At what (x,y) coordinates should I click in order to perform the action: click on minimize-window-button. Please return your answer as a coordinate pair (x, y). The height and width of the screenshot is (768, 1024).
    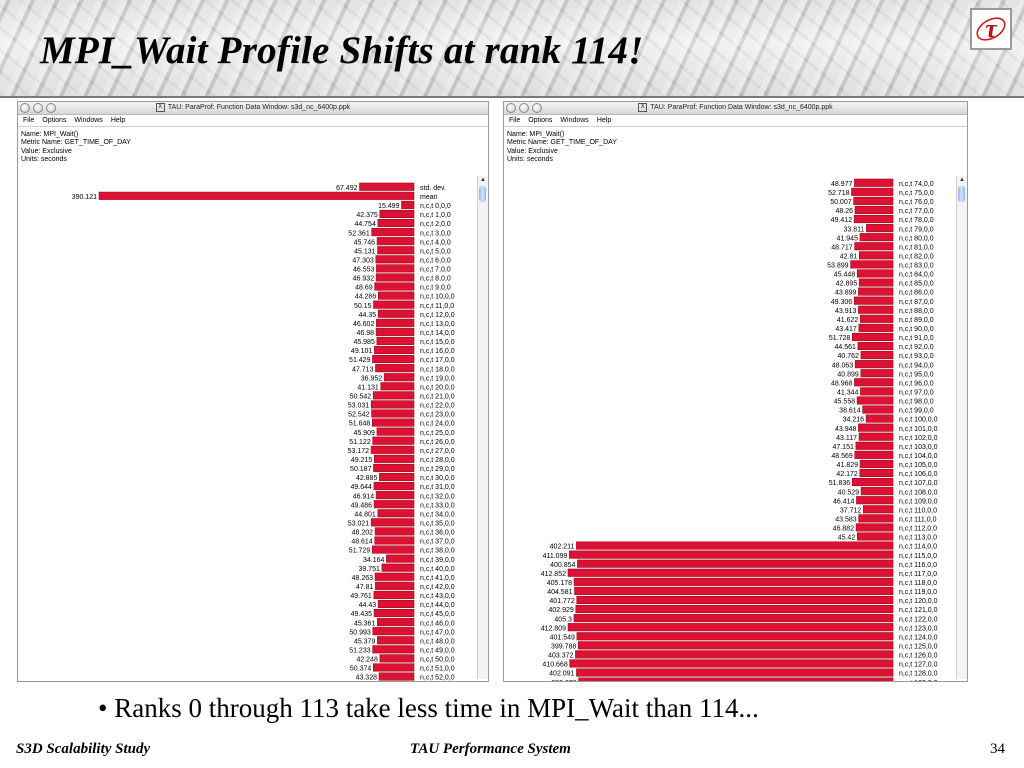
    Looking at the image, I should click on (38, 108).